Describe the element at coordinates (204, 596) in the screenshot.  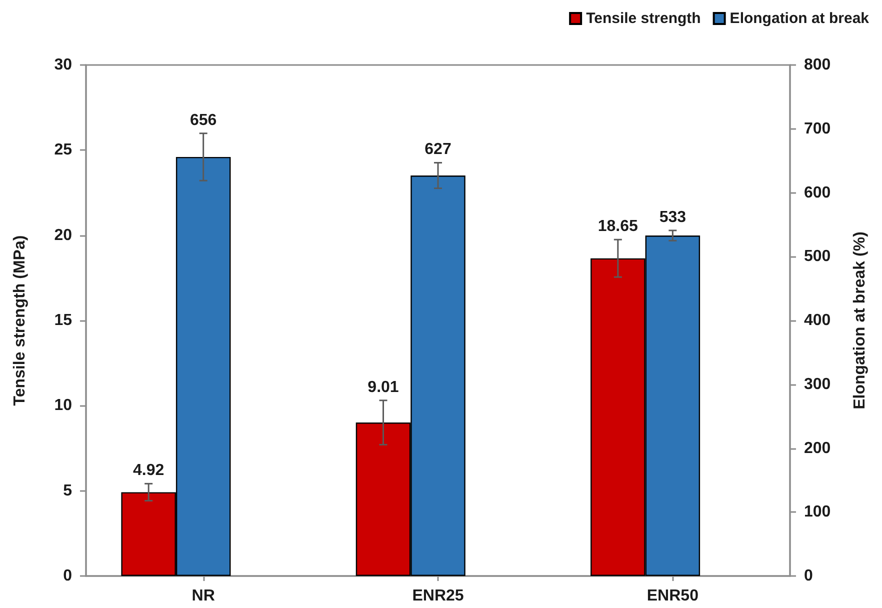
I see `x-tick-label: NR` at that location.